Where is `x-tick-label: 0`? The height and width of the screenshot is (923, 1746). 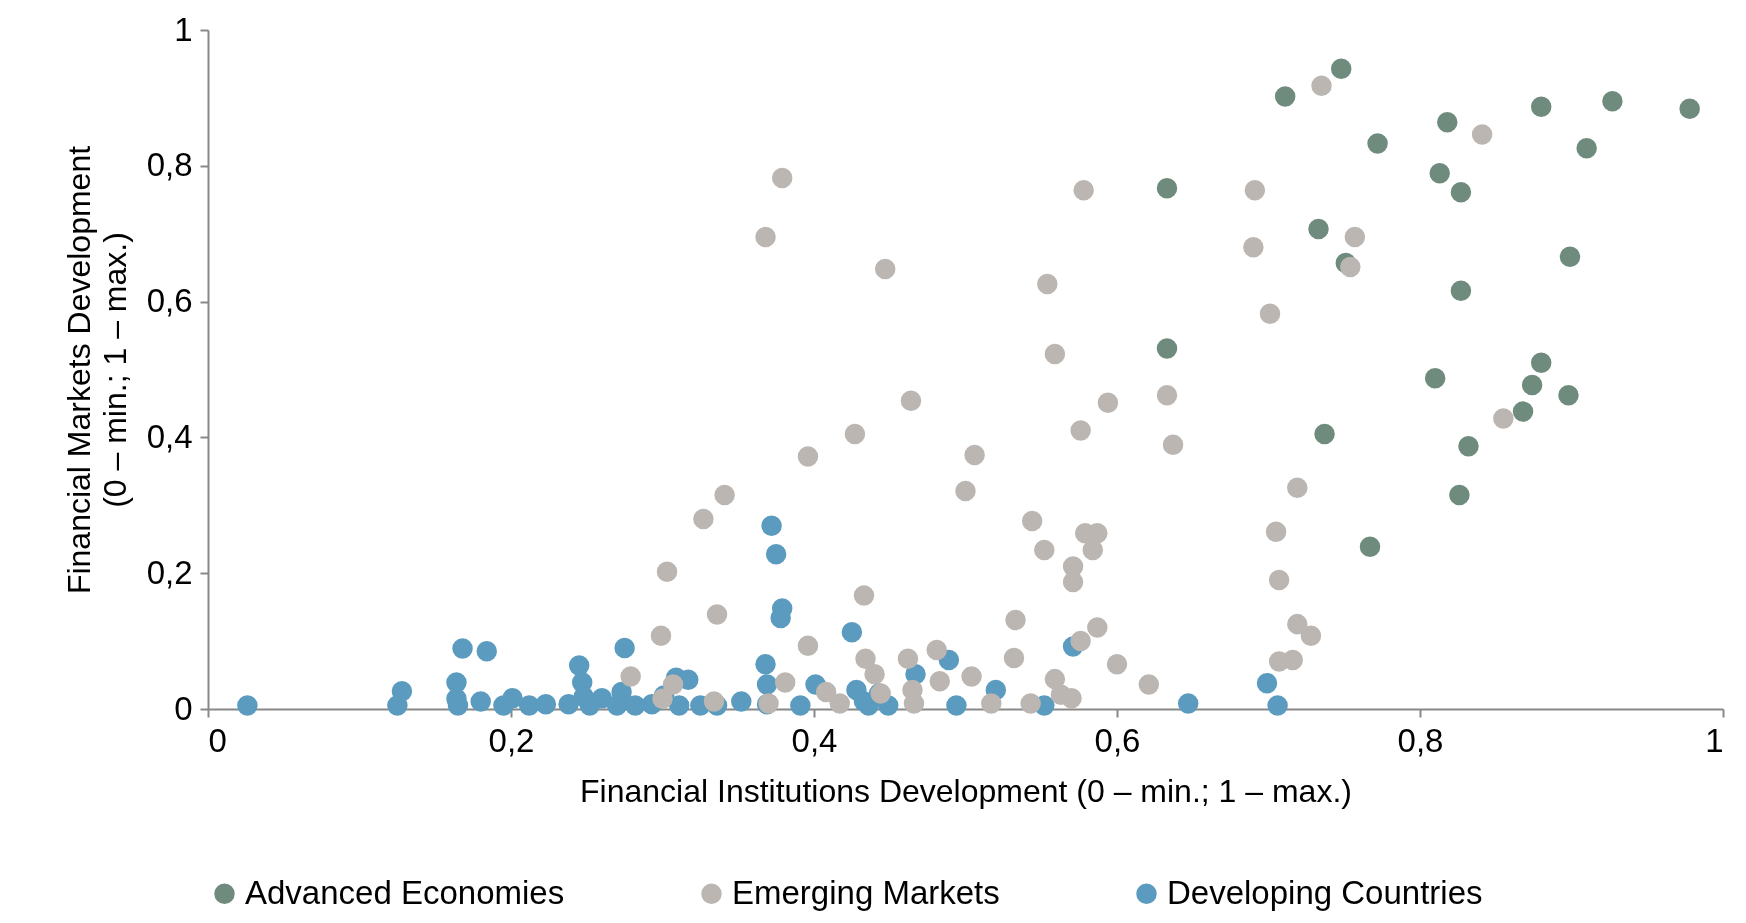 x-tick-label: 0 is located at coordinates (217, 740).